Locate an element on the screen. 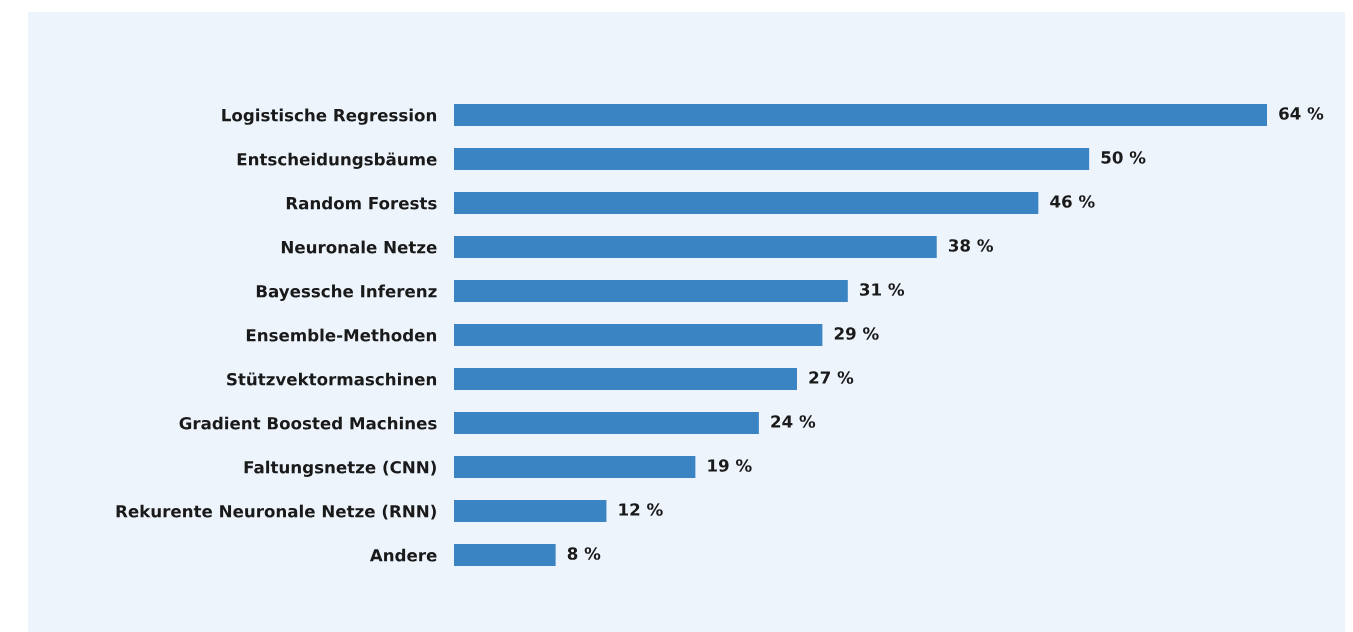 The image size is (1353, 632). data-label: 12 % is located at coordinates (641, 509).